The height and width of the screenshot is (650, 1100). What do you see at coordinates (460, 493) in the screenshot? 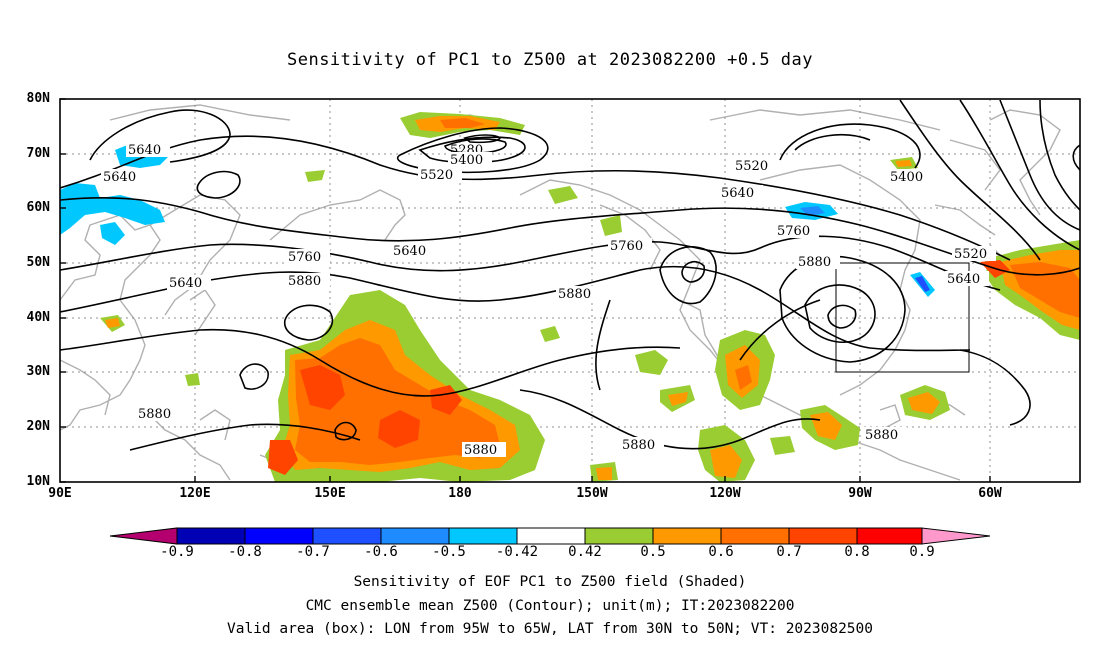
I see `lon-label: 180` at bounding box center [460, 493].